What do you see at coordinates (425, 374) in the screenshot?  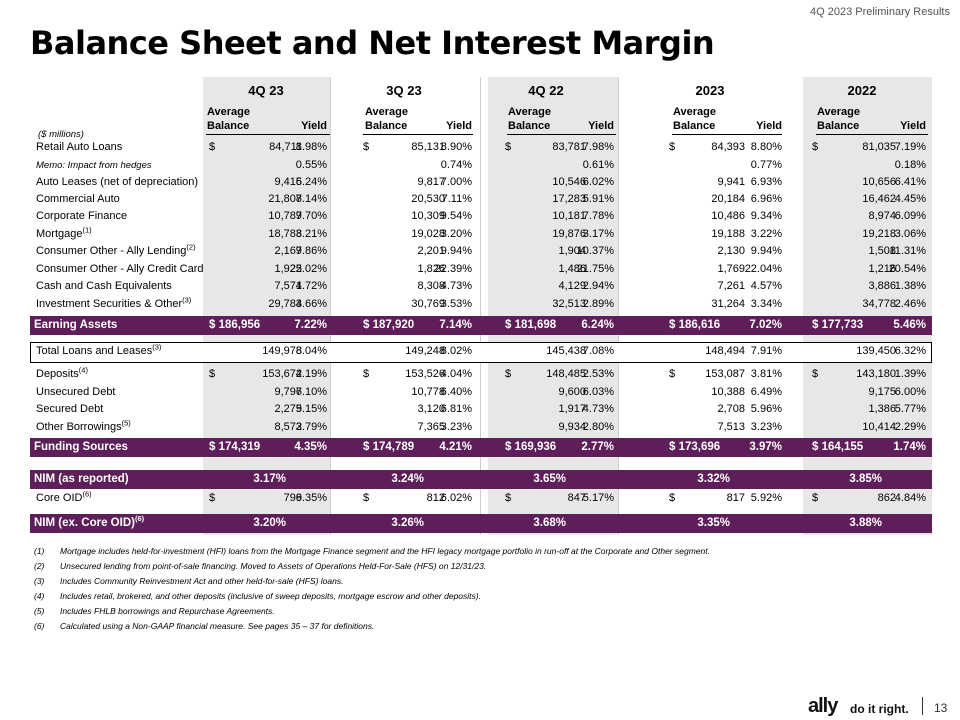 I see `avg-balance-value: 153,526` at bounding box center [425, 374].